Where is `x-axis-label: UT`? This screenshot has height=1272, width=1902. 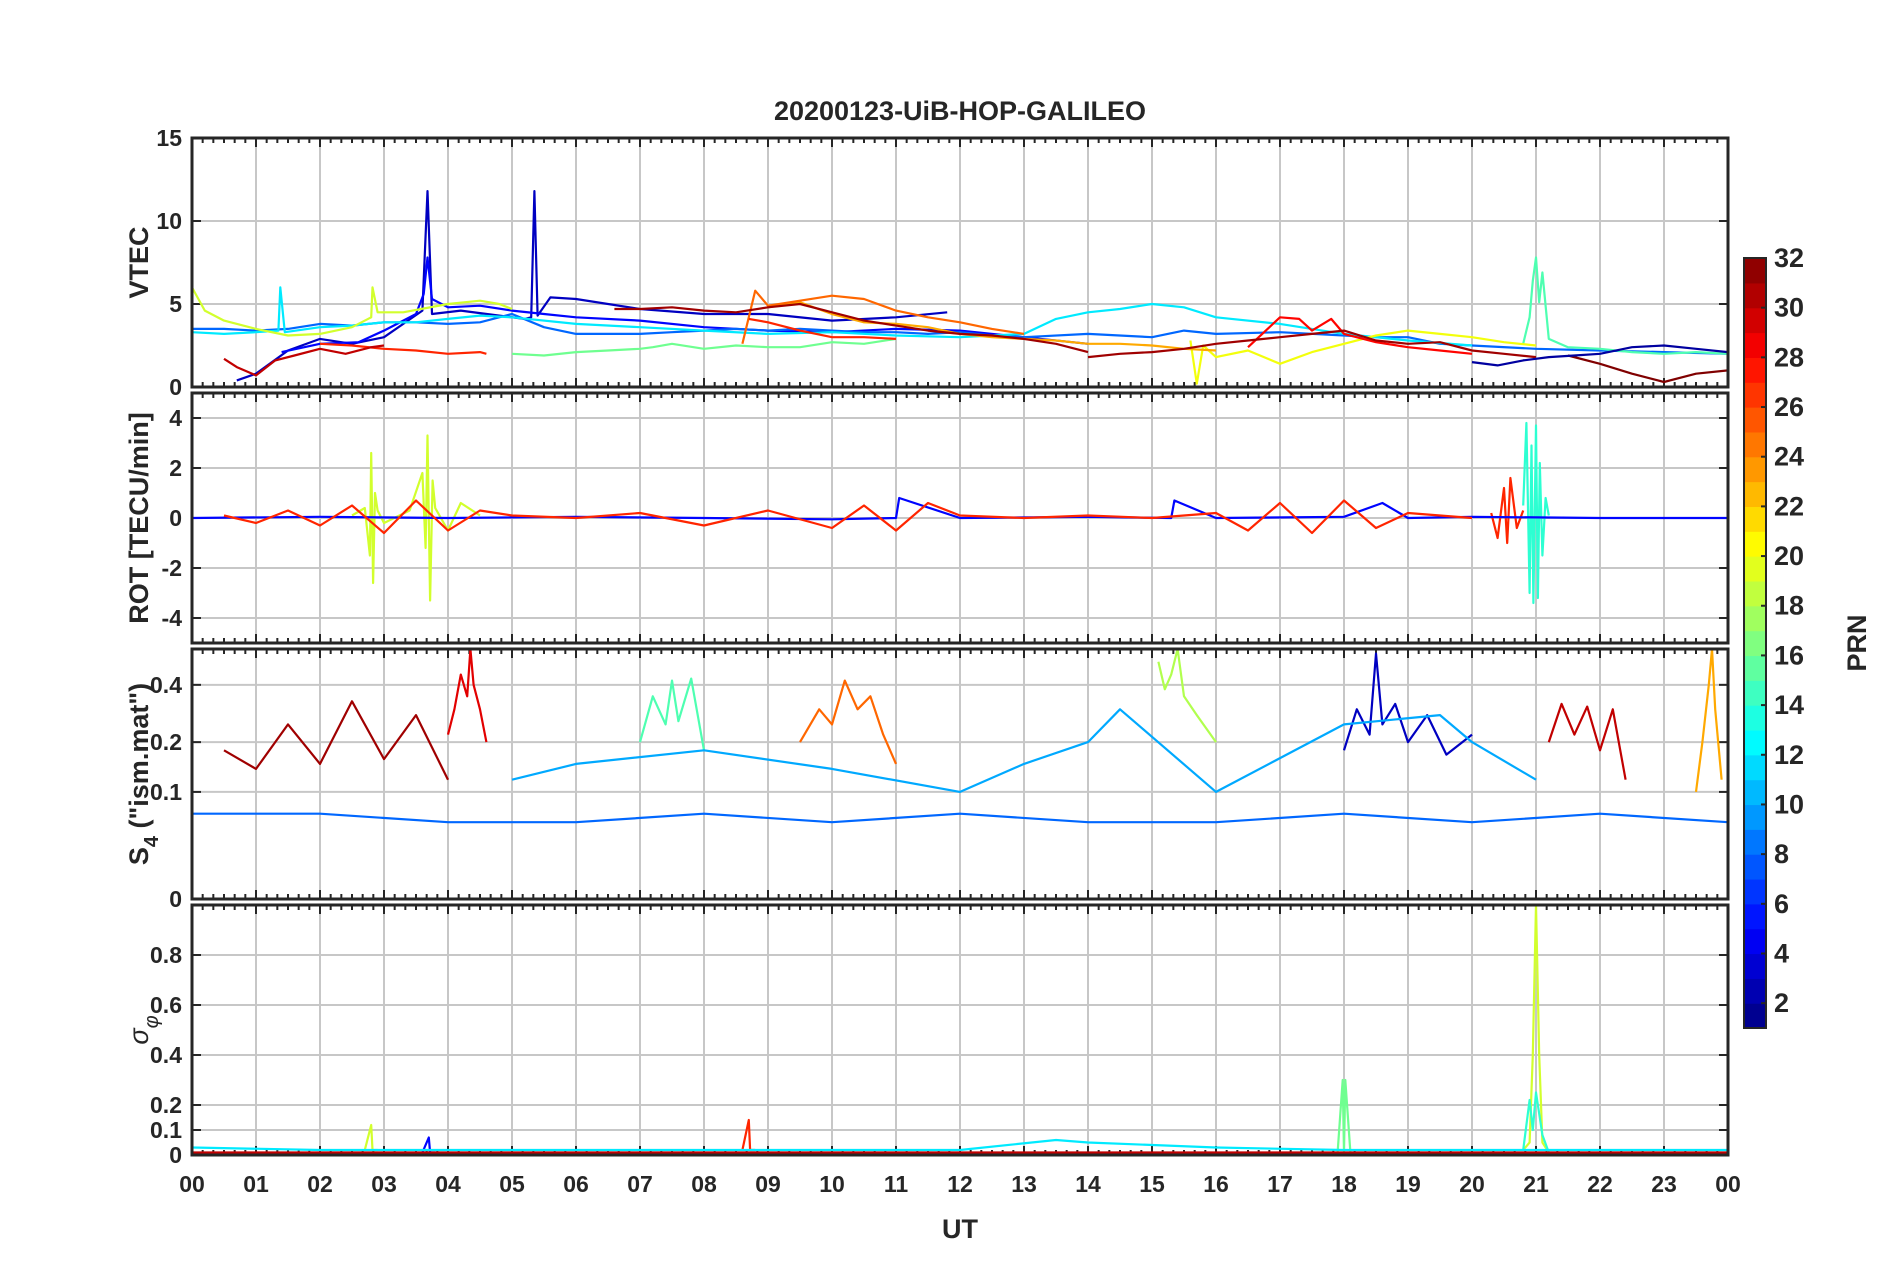
x-axis-label: UT is located at coordinates (960, 1229).